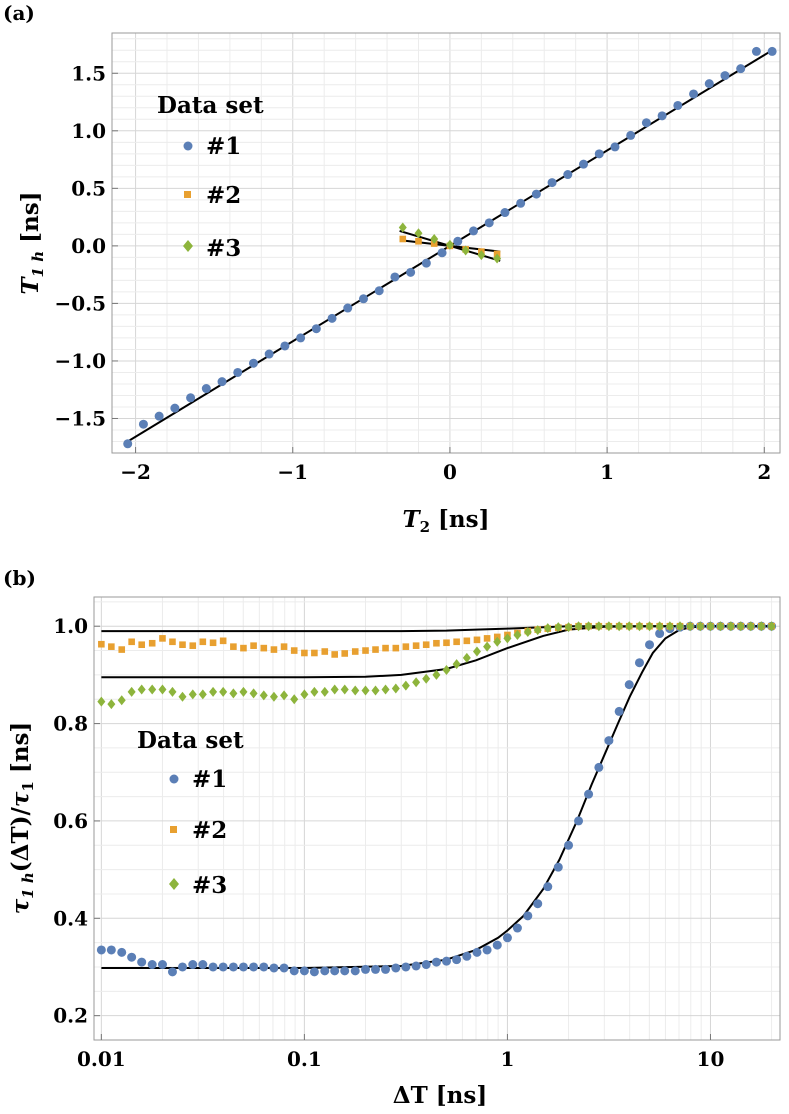  What do you see at coordinates (19, 13) in the screenshot?
I see `panel-a-label: (a)` at bounding box center [19, 13].